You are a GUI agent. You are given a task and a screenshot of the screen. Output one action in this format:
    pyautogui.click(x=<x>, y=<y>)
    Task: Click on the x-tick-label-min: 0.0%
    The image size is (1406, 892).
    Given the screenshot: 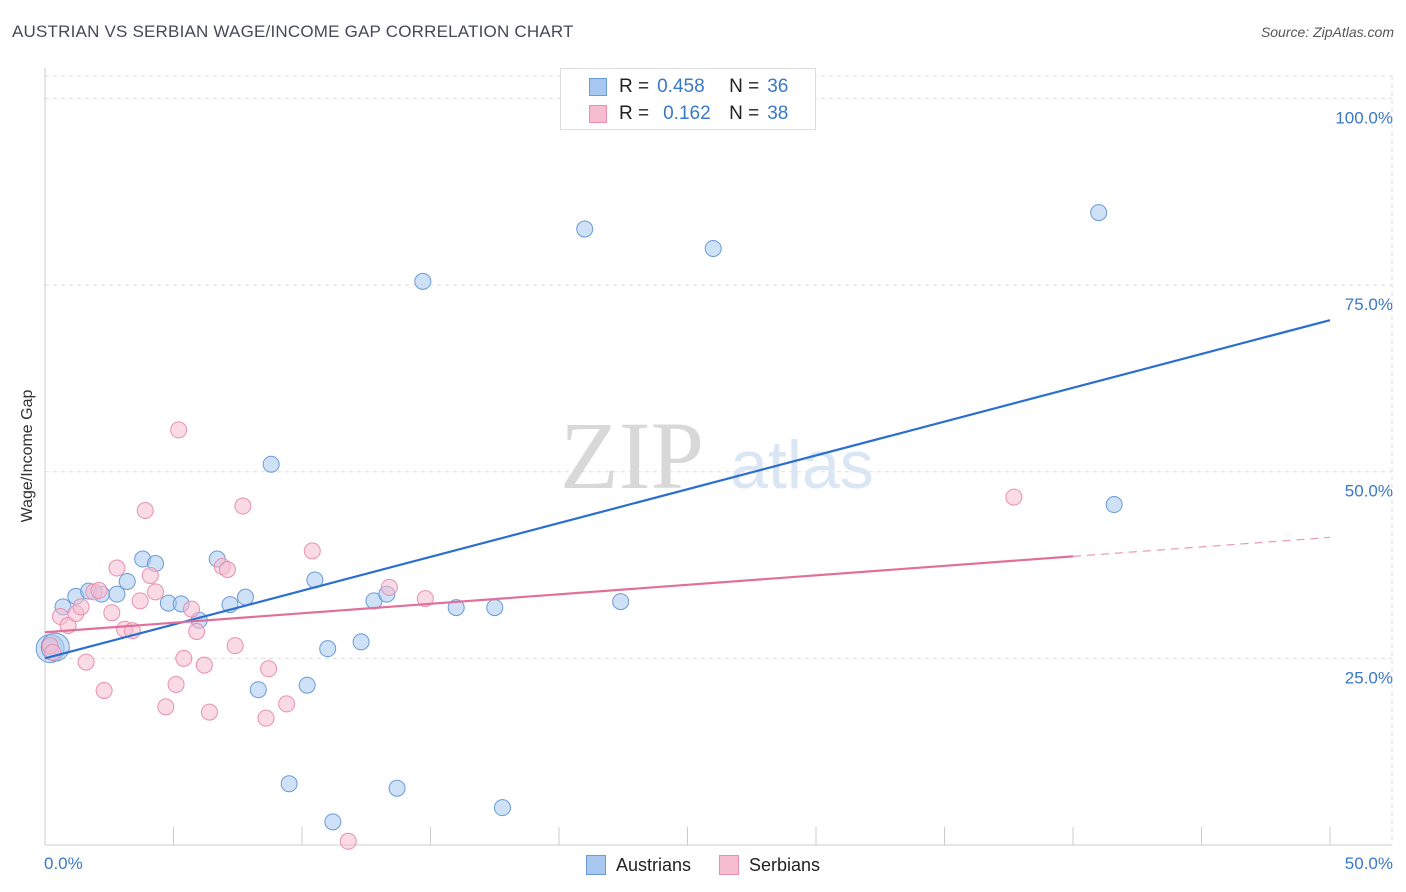 What is the action you would take?
    pyautogui.click(x=63, y=863)
    